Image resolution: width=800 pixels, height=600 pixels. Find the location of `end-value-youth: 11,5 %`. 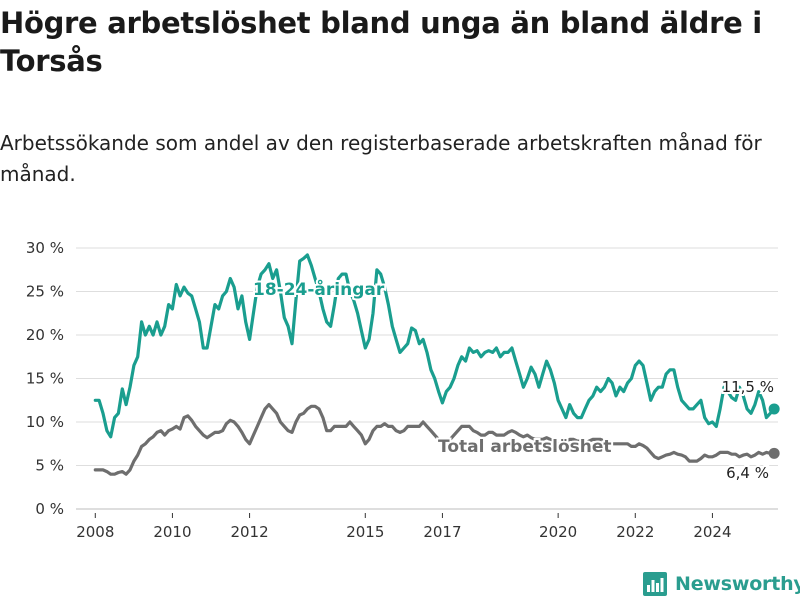

end-value-youth: 11,5 % is located at coordinates (748, 387).